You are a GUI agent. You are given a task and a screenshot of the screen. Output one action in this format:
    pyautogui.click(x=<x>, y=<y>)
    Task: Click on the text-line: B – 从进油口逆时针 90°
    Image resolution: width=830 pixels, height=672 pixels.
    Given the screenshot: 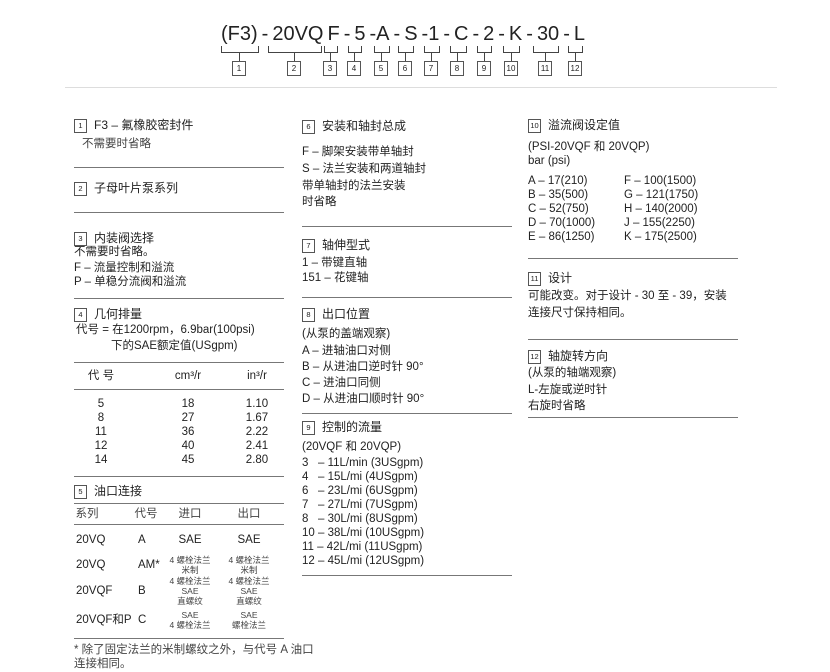 What is the action you would take?
    pyautogui.click(x=363, y=367)
    